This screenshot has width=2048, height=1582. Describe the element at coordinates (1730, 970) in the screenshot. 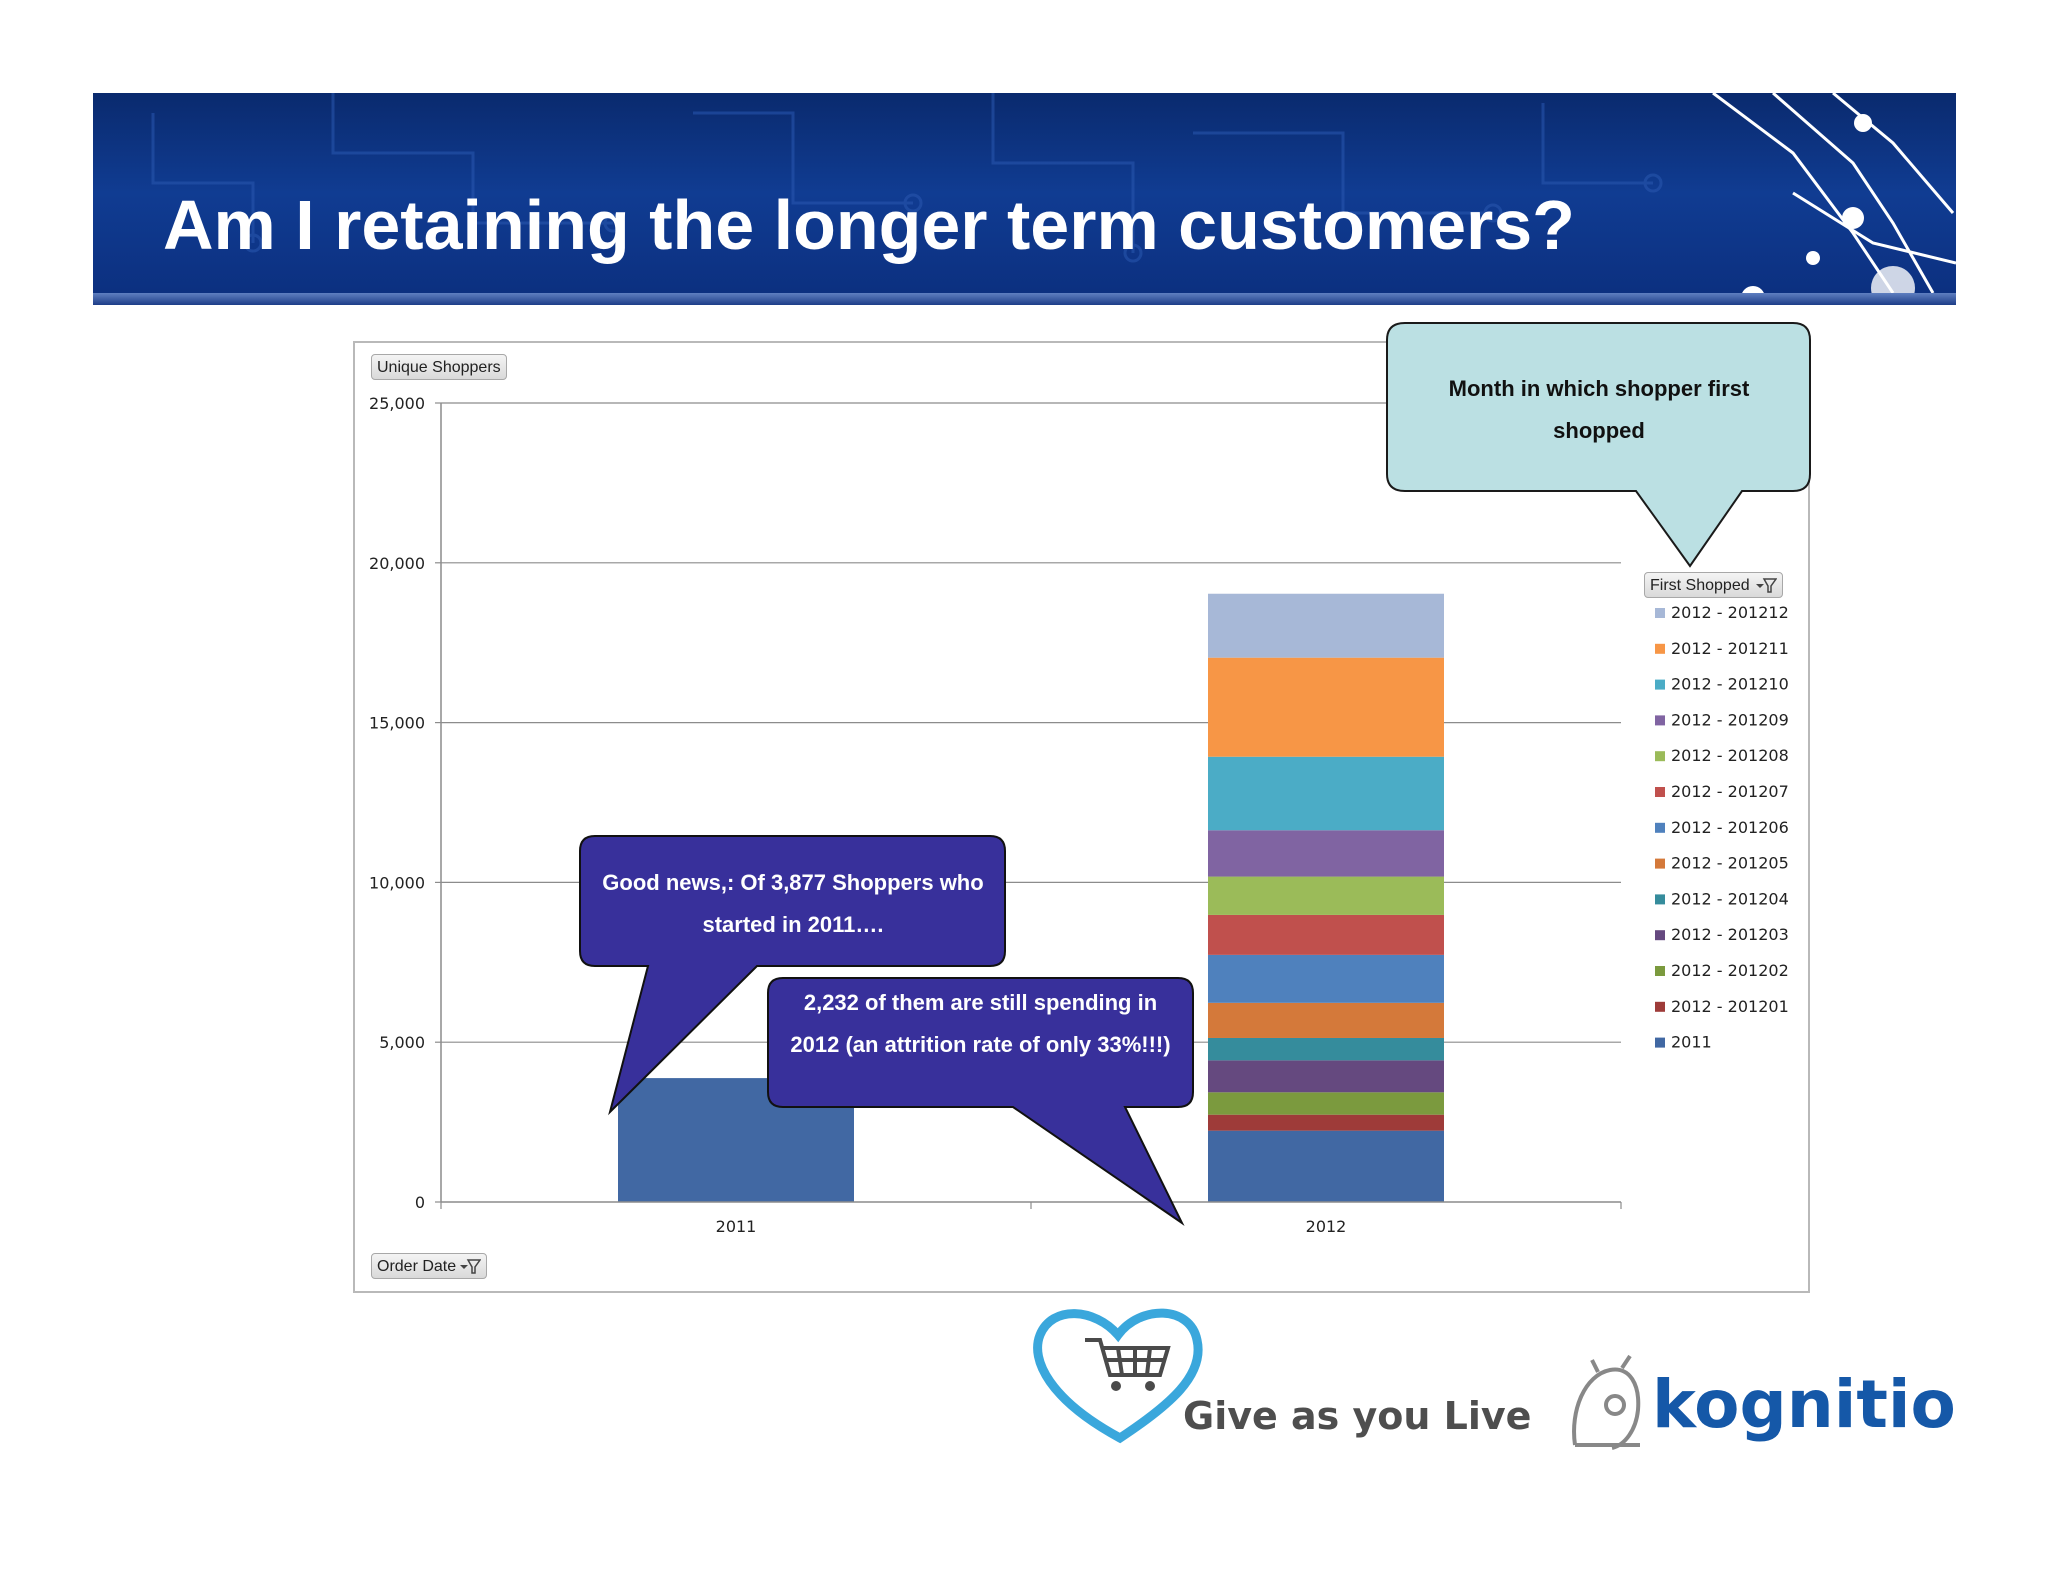

I see `legend-label: 2012 - 201202` at that location.